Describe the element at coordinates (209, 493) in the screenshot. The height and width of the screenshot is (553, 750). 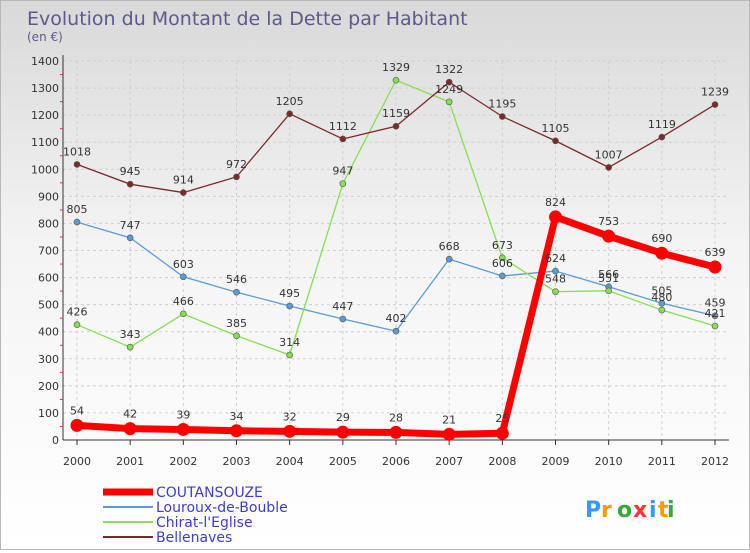
I see `legend-label: COUTANSOUZE` at that location.